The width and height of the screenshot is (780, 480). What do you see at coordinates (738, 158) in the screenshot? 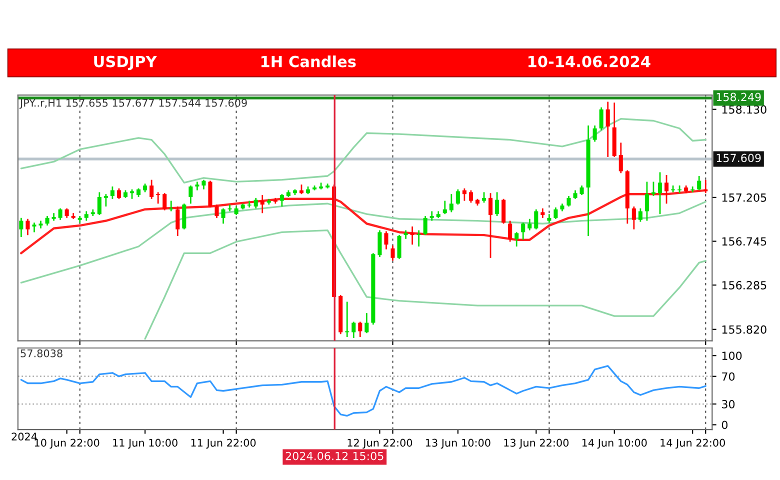
I see `ref-line-label: 157.609` at bounding box center [738, 158].